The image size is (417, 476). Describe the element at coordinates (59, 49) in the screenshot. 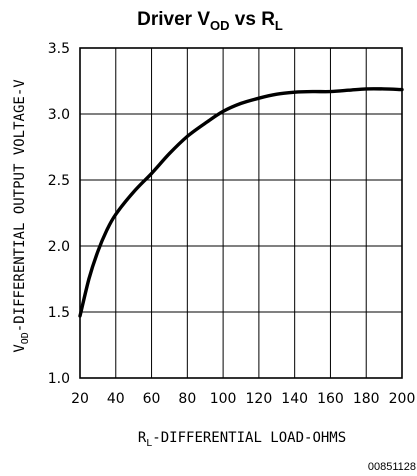

I see `y-tick-label: 3.5` at that location.